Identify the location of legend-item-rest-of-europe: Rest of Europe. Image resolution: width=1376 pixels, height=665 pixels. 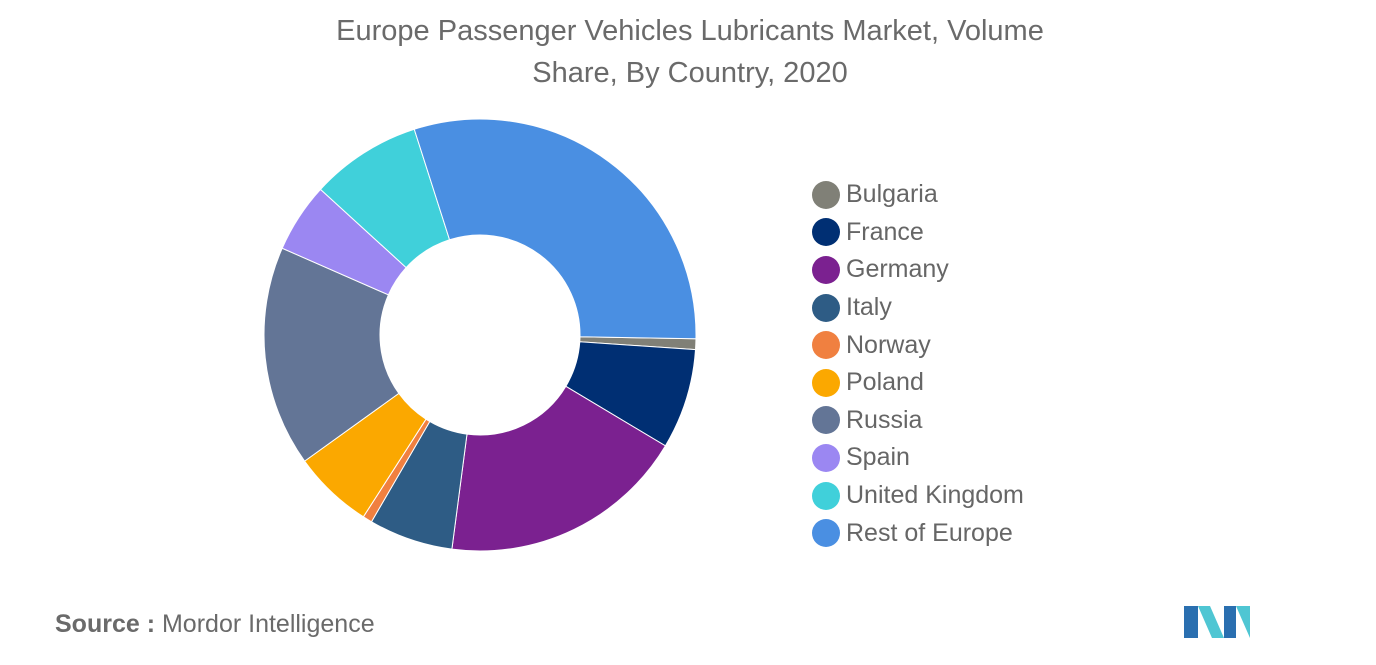
(918, 533).